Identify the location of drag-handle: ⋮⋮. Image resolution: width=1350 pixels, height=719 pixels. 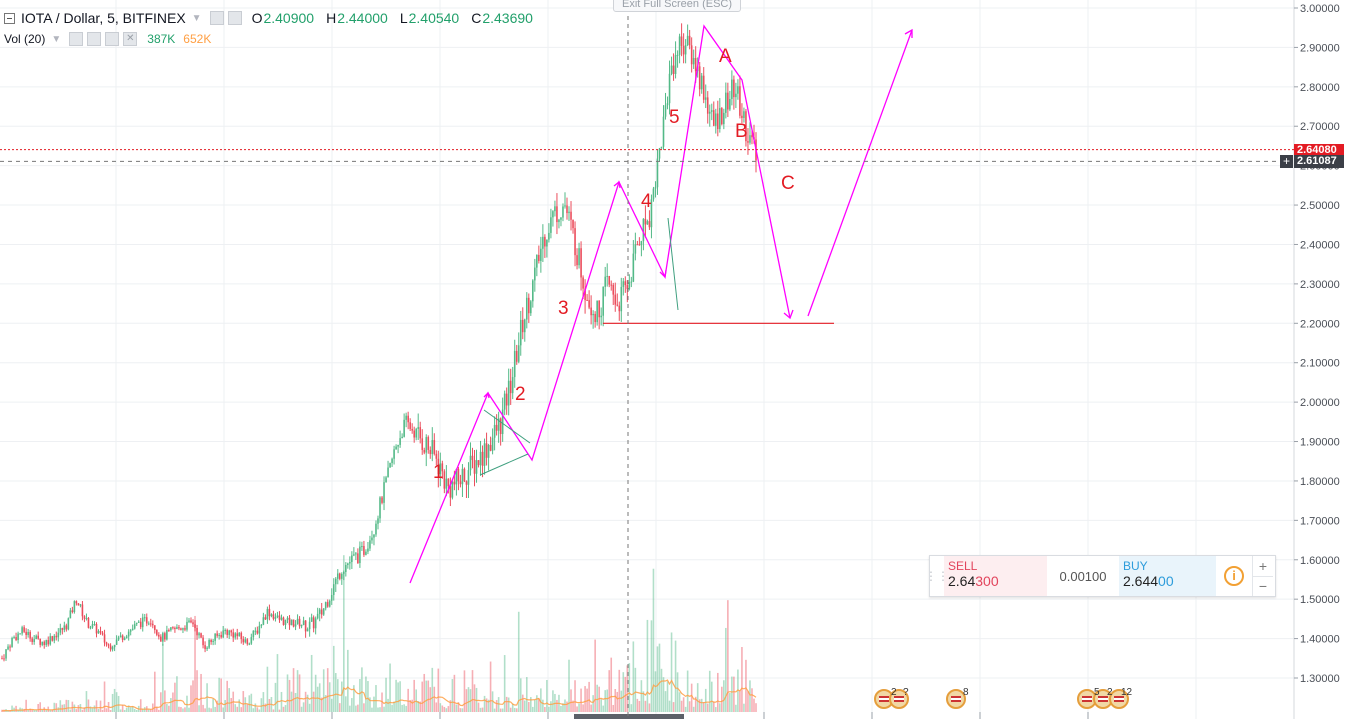
(937, 576).